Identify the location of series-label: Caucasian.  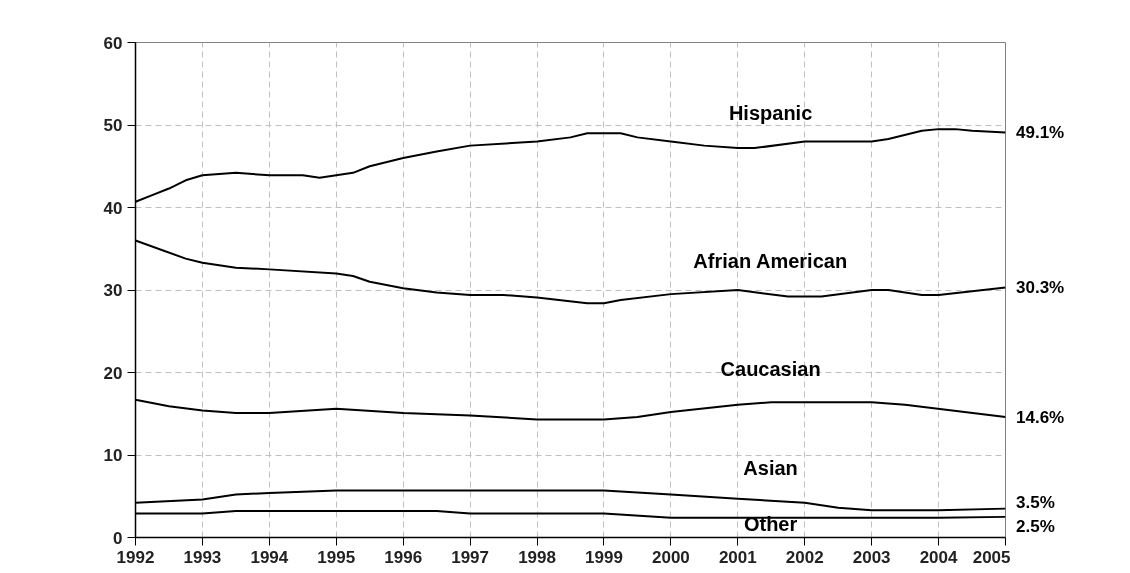
(770, 369).